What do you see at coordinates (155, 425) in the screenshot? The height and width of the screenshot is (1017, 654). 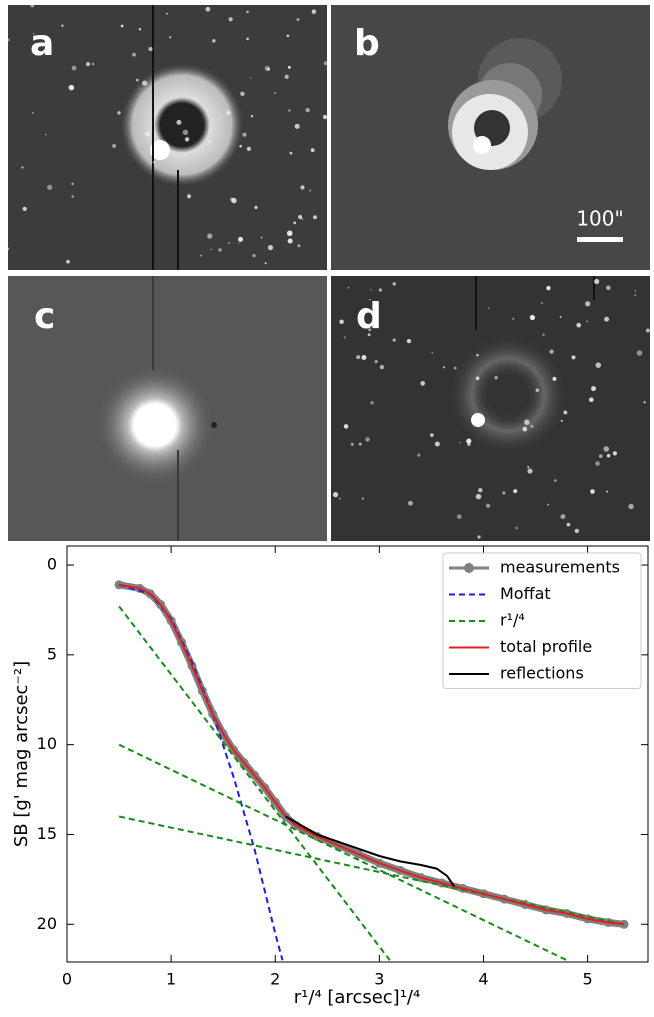 I see `model-glow` at bounding box center [155, 425].